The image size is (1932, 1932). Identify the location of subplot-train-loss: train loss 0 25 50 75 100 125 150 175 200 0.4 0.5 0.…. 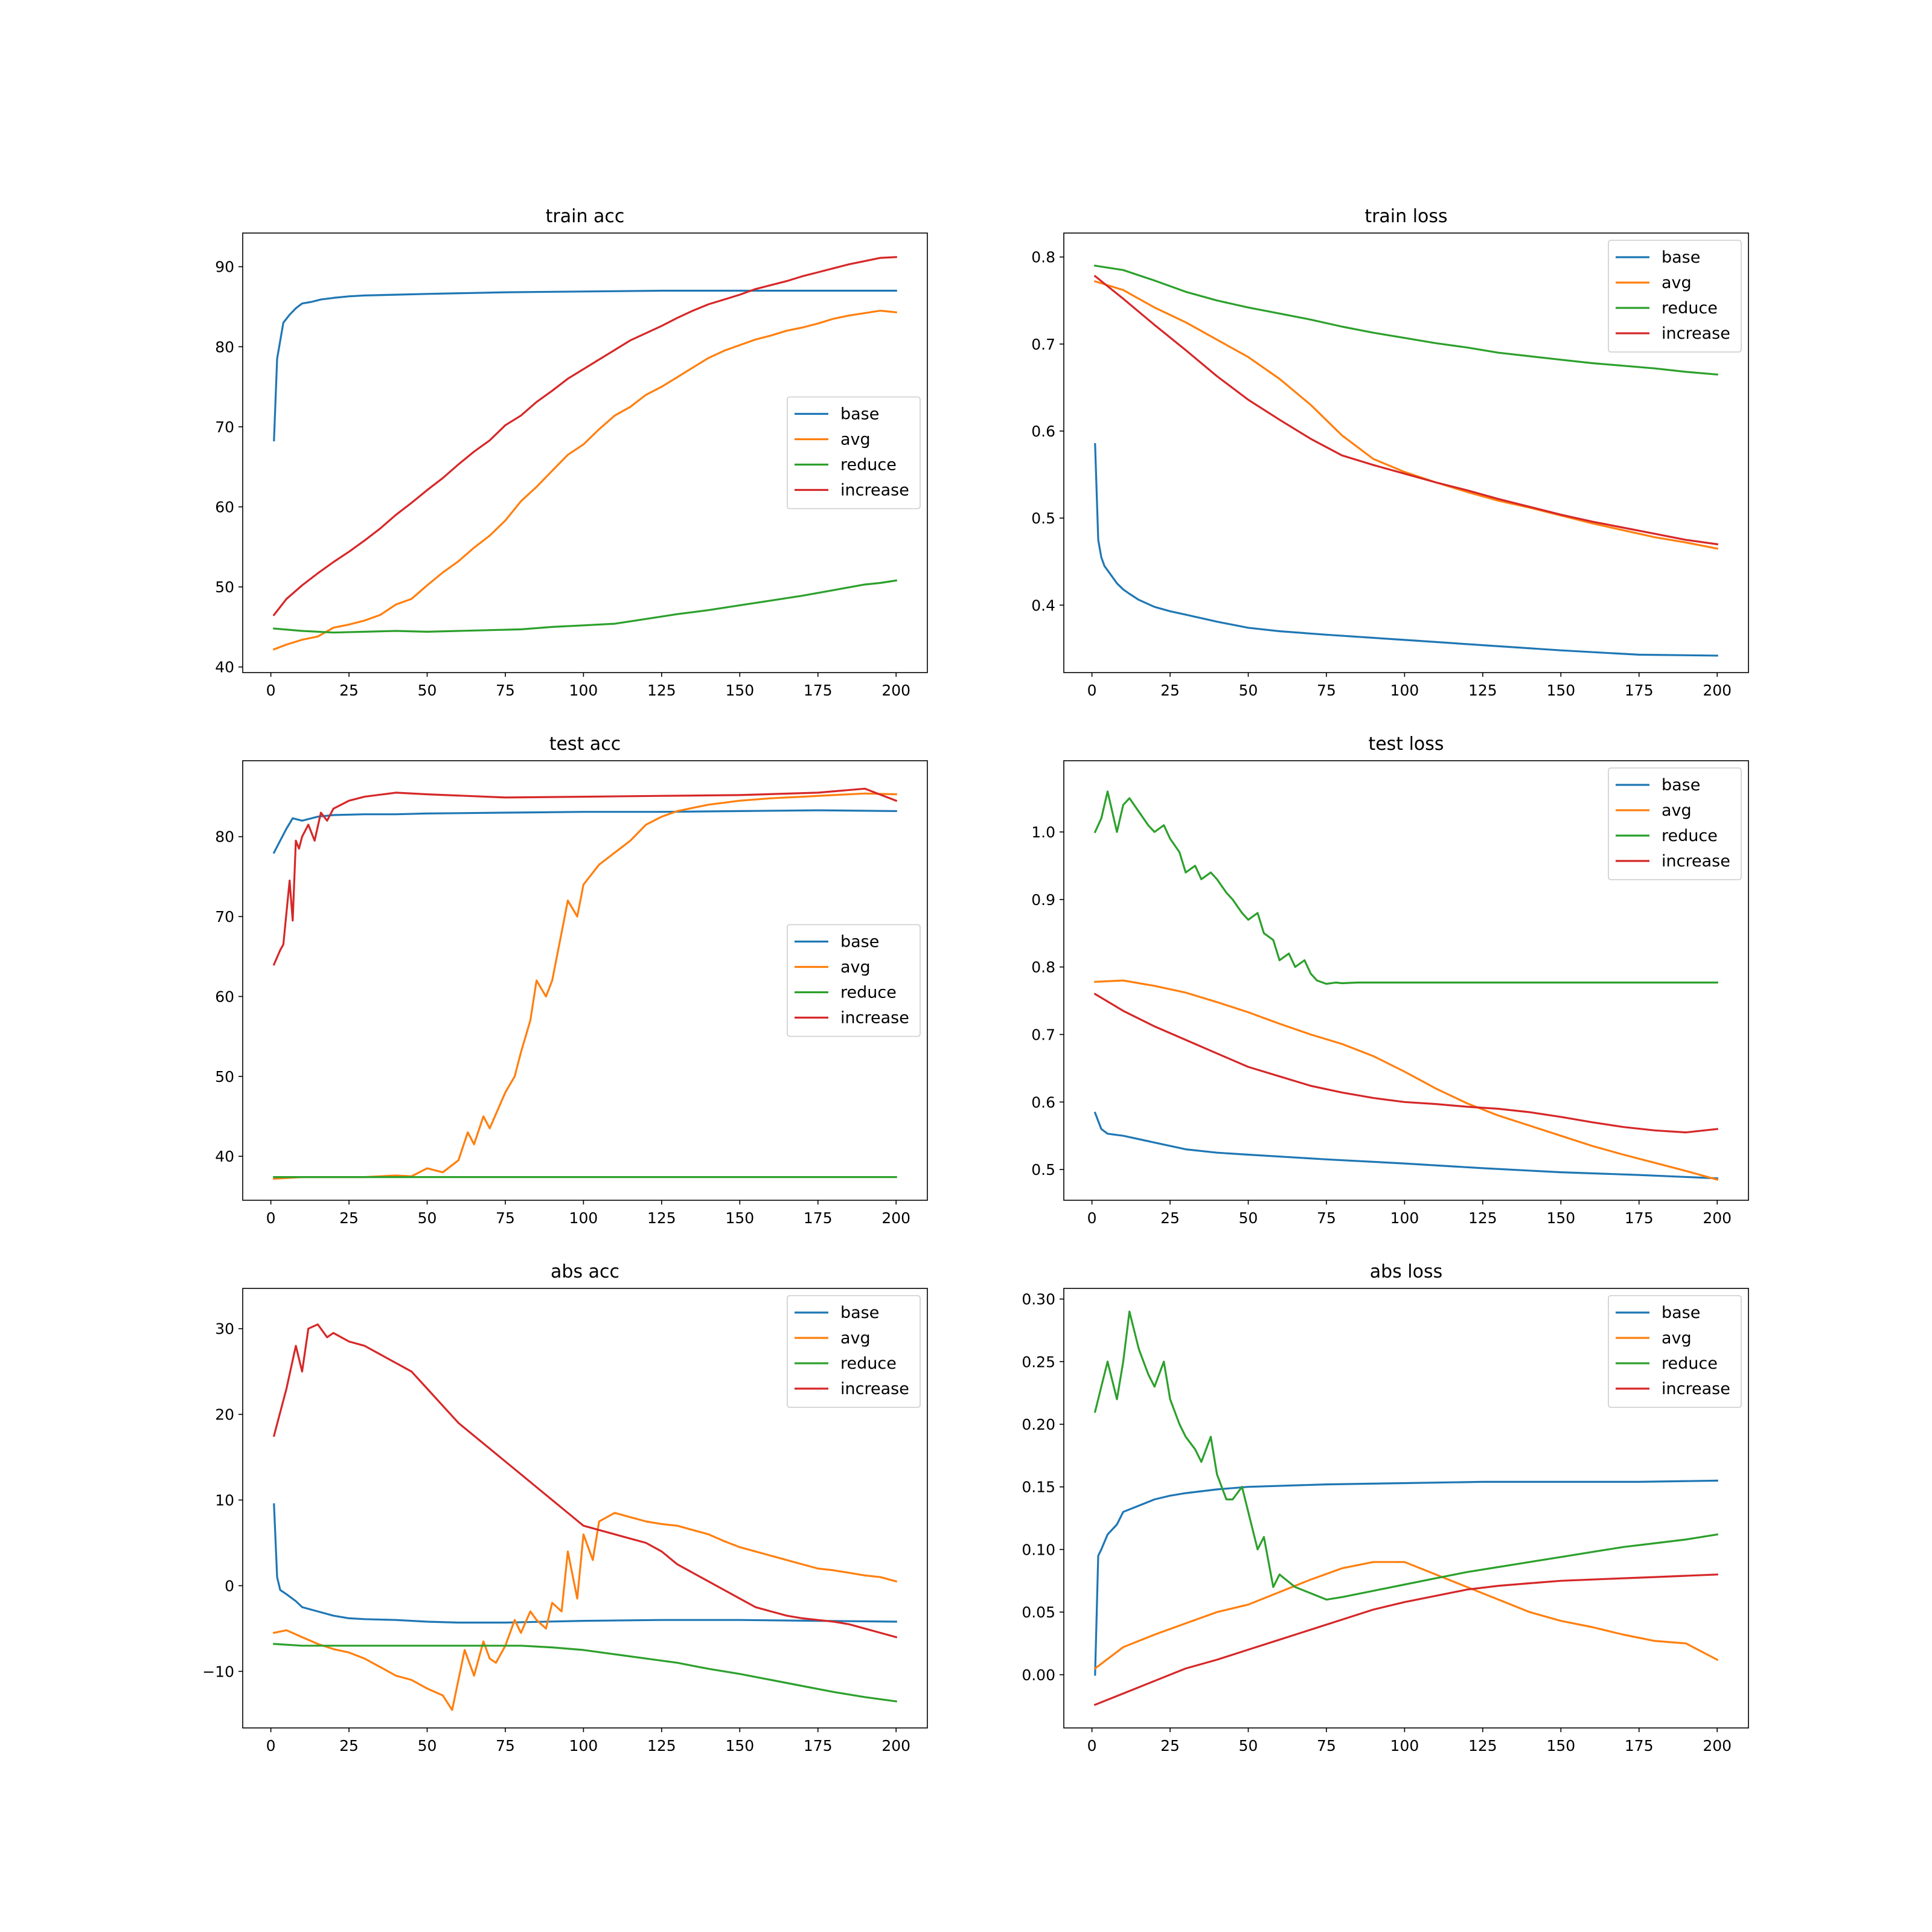
(1390, 453).